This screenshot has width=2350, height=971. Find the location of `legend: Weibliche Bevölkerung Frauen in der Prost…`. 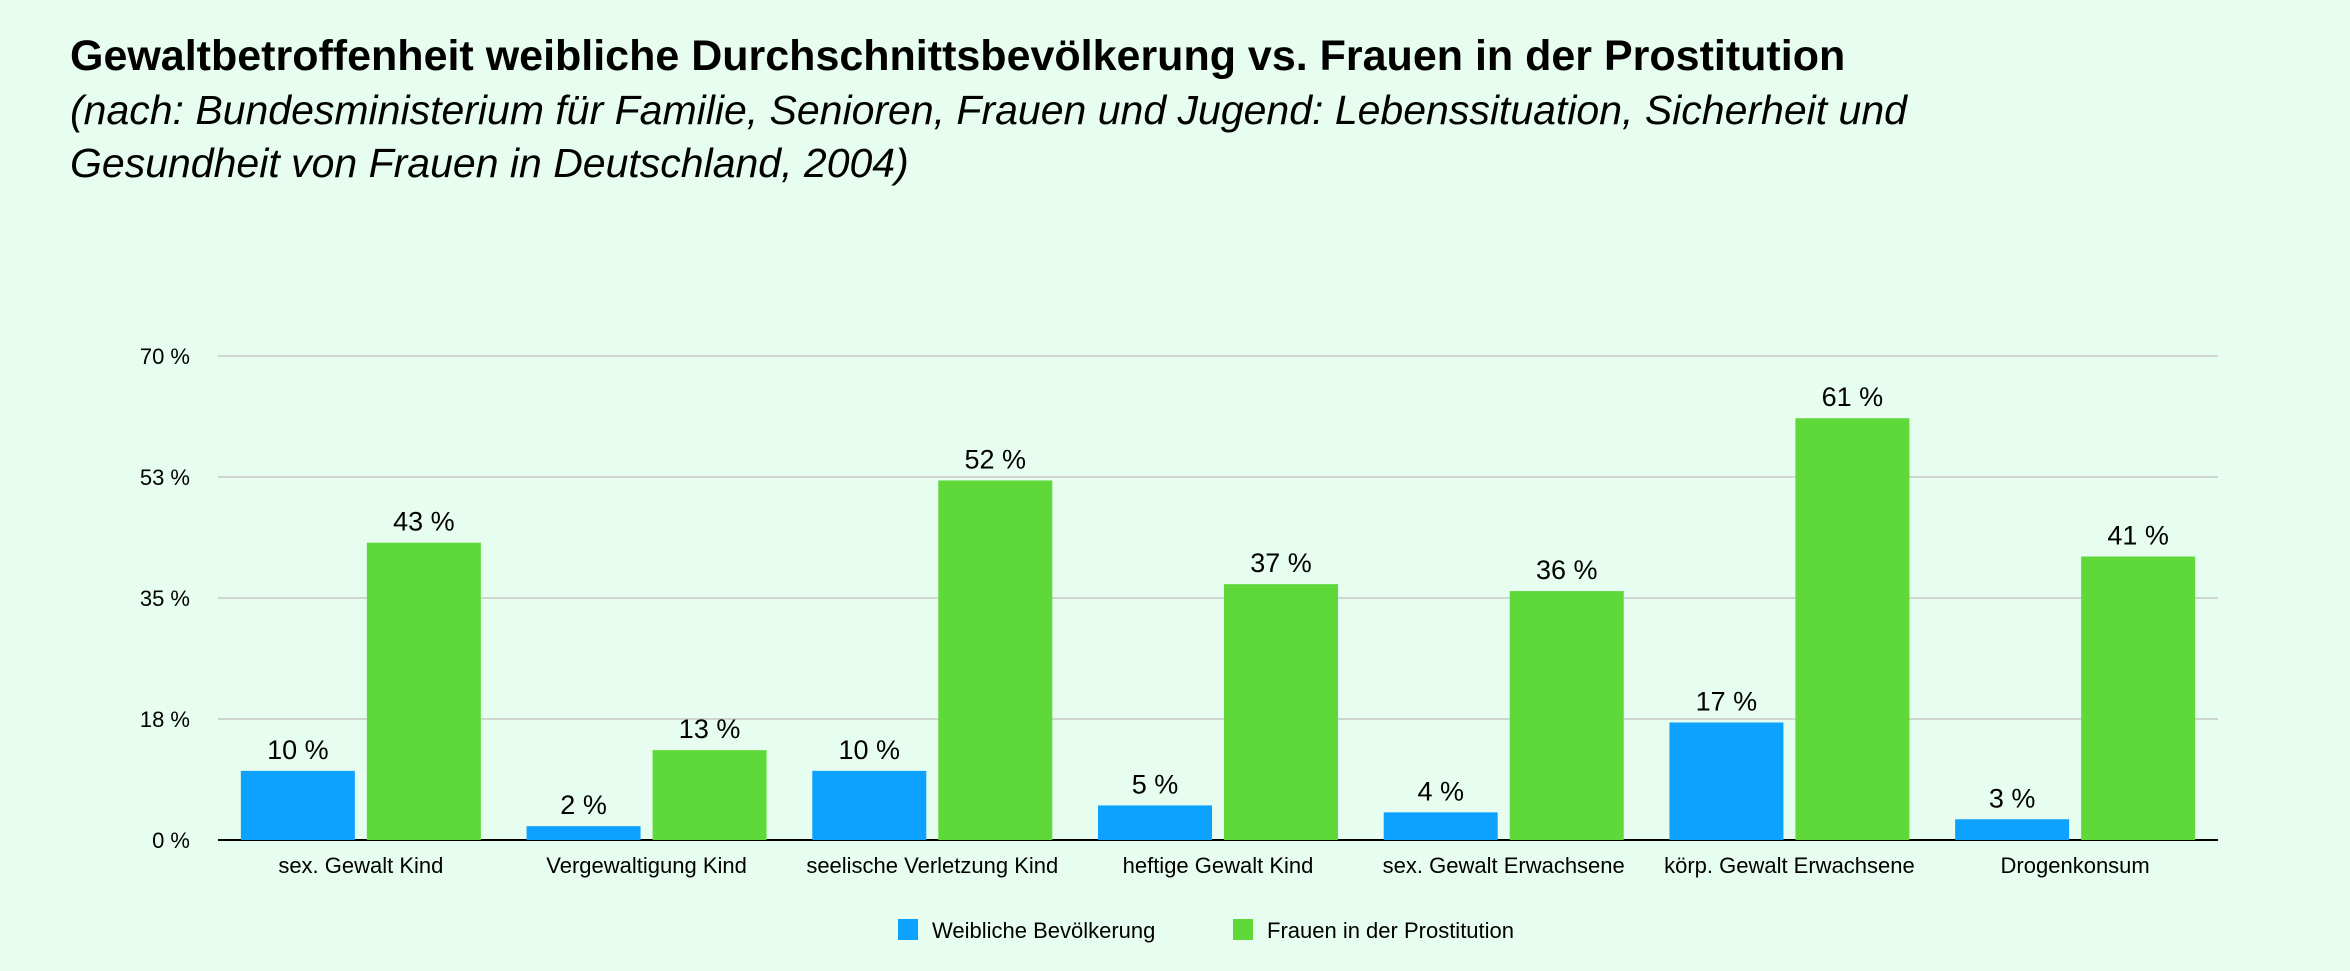

legend: Weibliche Bevölkerung Frauen in der Prost… is located at coordinates (1206, 930).